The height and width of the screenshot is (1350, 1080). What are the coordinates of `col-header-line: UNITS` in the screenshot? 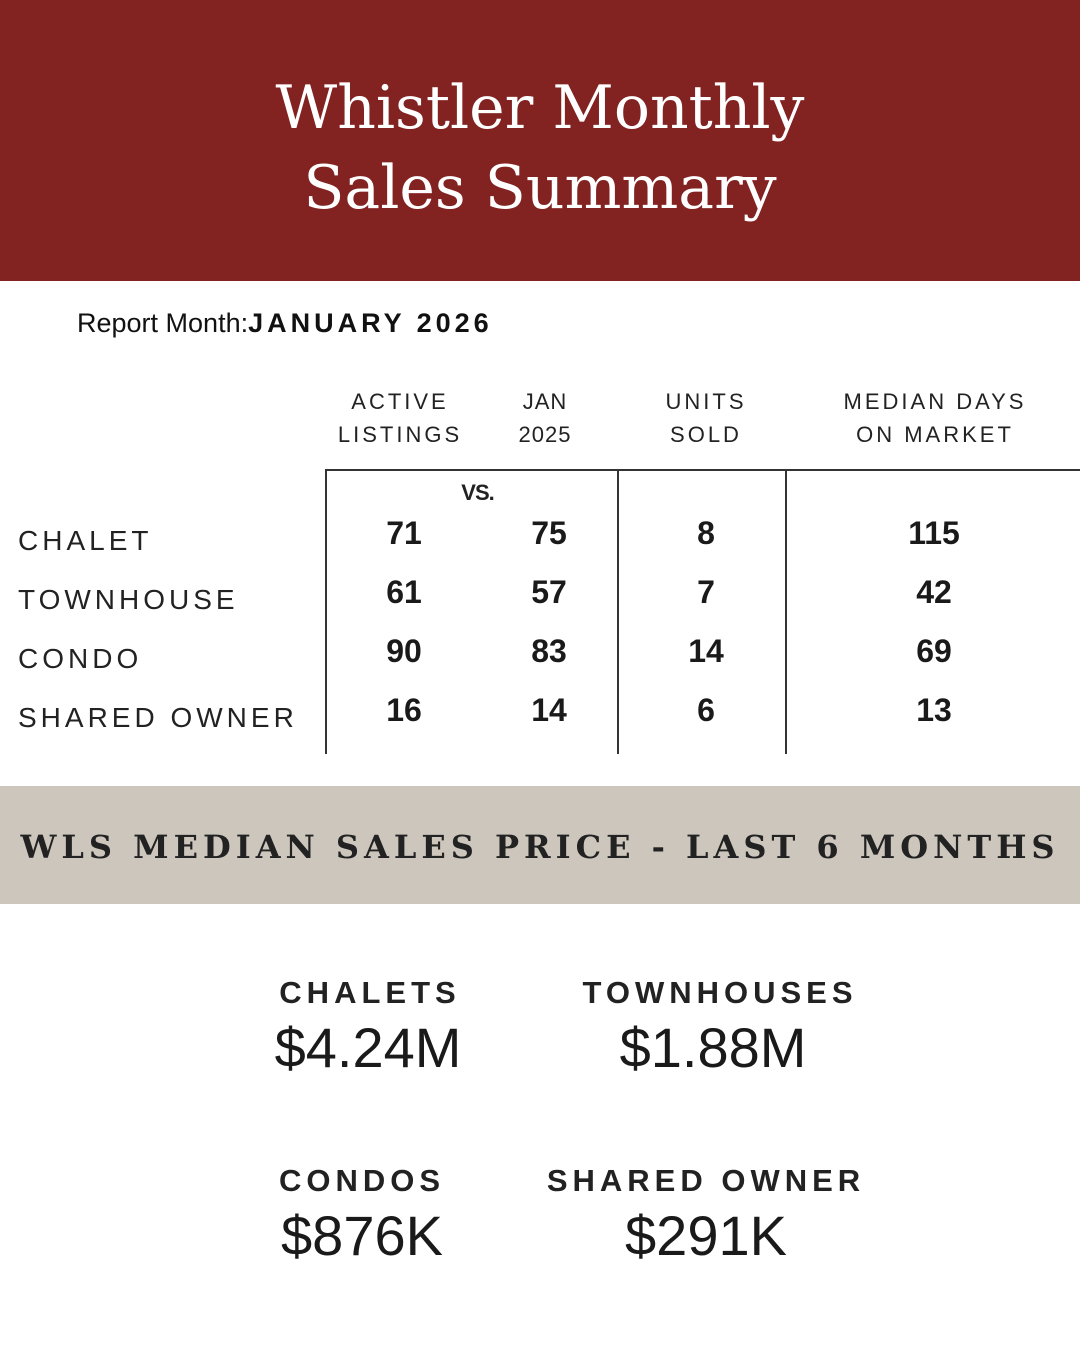 It's located at (706, 401).